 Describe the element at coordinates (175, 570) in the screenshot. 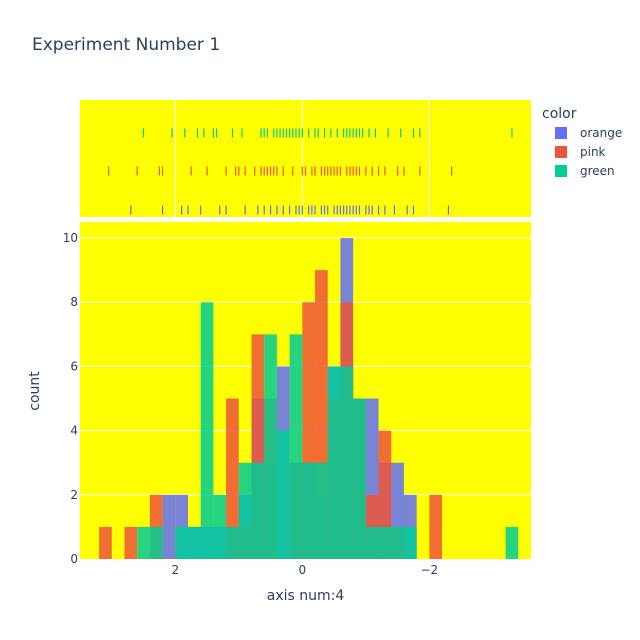

I see `x-tick-label: 2` at that location.